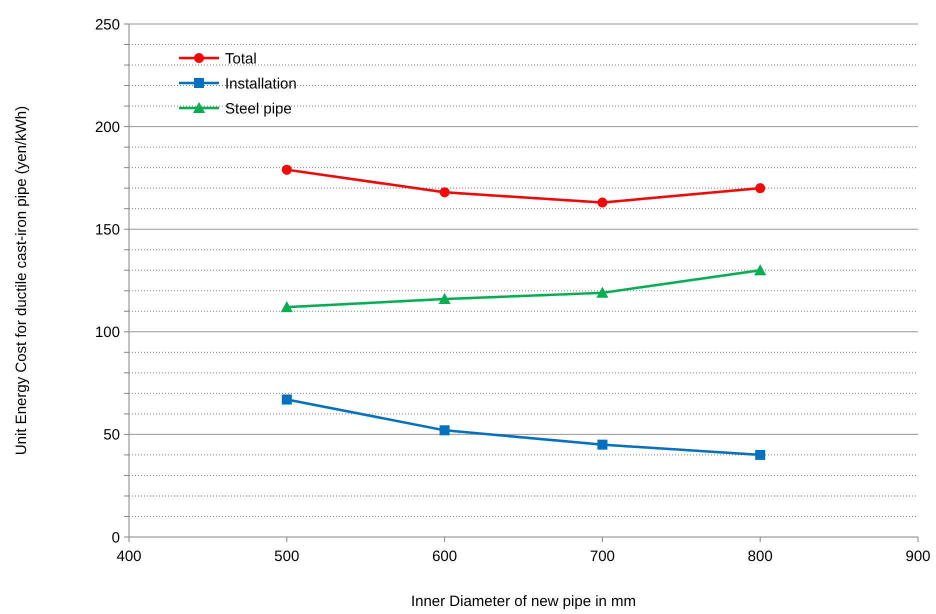 This screenshot has height=614, width=936. Describe the element at coordinates (107, 229) in the screenshot. I see `y-tick-label: 150` at that location.